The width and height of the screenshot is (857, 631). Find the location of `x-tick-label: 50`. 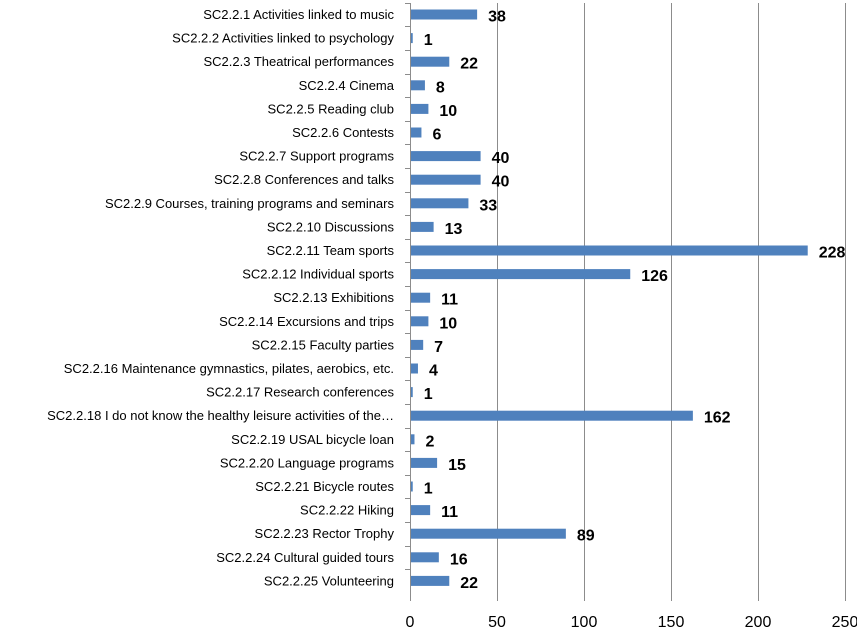

x-tick-label: 50 is located at coordinates (497, 622).